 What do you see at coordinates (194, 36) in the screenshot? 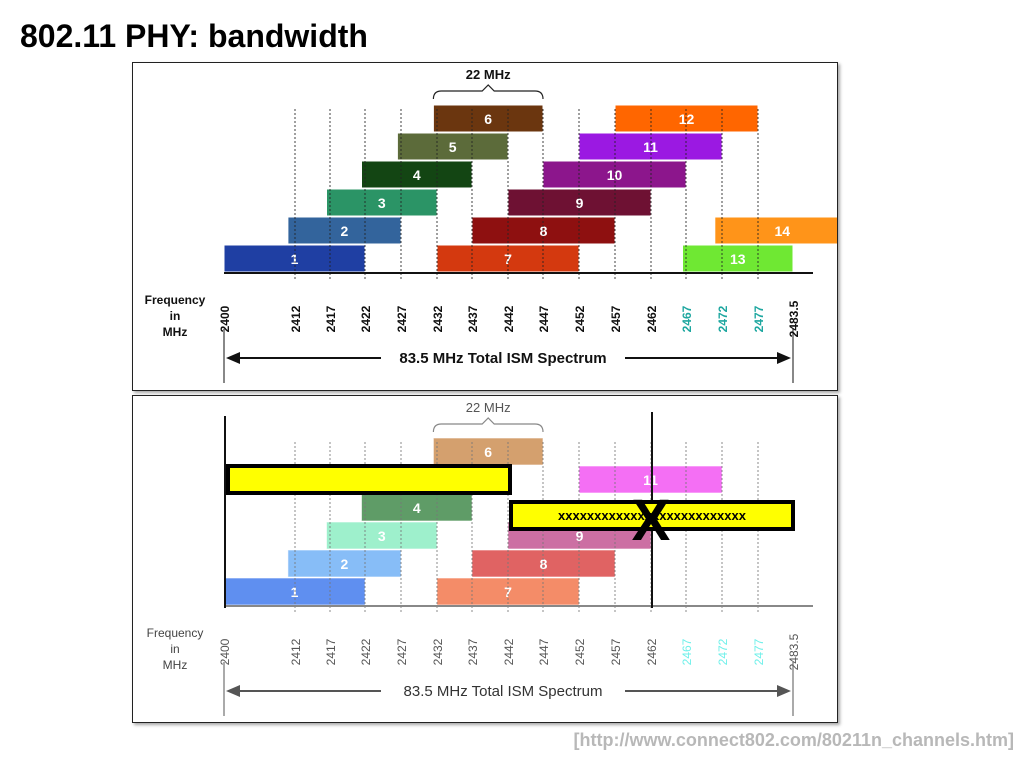
I see `slide-title: 802.11 PHY: bandwidth` at bounding box center [194, 36].